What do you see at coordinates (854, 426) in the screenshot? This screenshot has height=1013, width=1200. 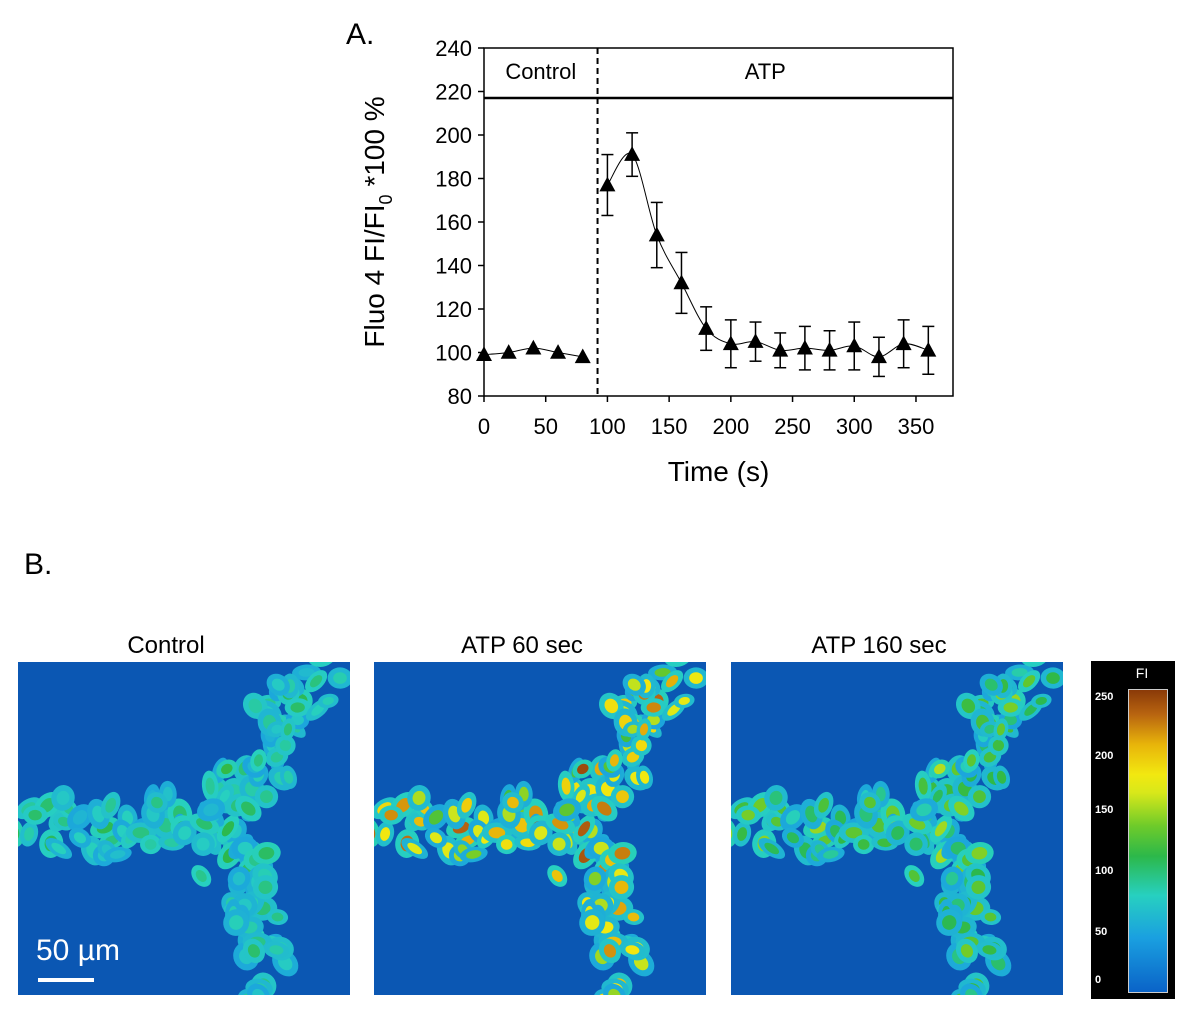 I see `x-tick-label: 300` at bounding box center [854, 426].